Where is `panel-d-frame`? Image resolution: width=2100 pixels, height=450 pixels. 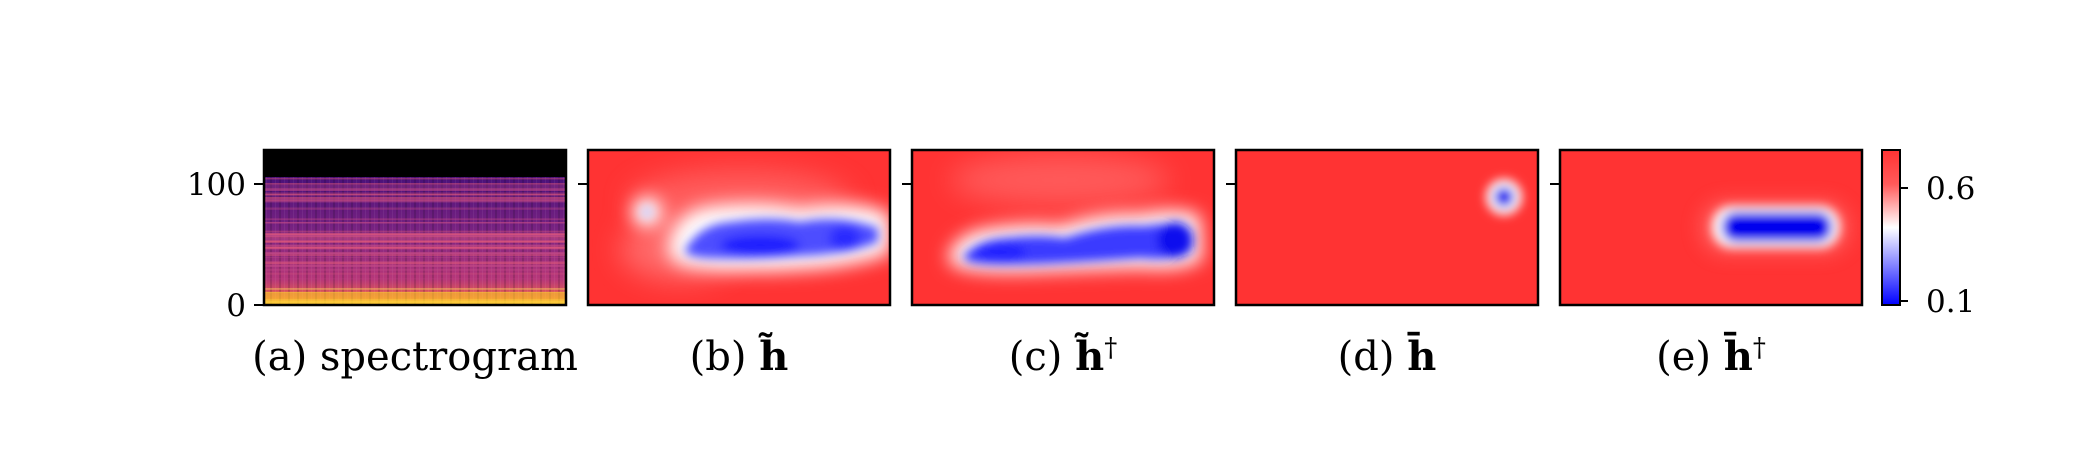
panel-d-frame is located at coordinates (1387, 227).